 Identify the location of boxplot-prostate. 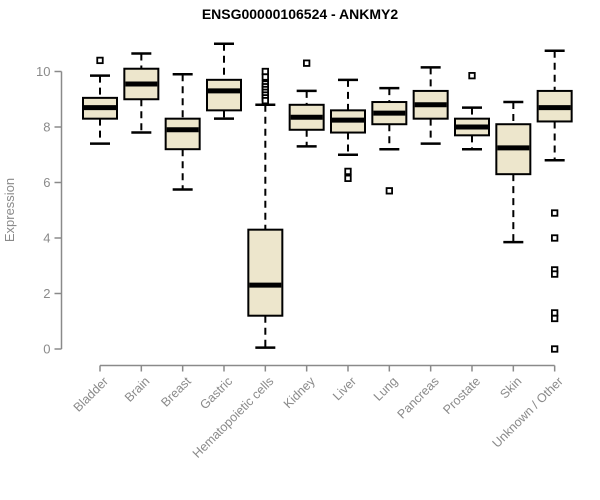
(471, 111).